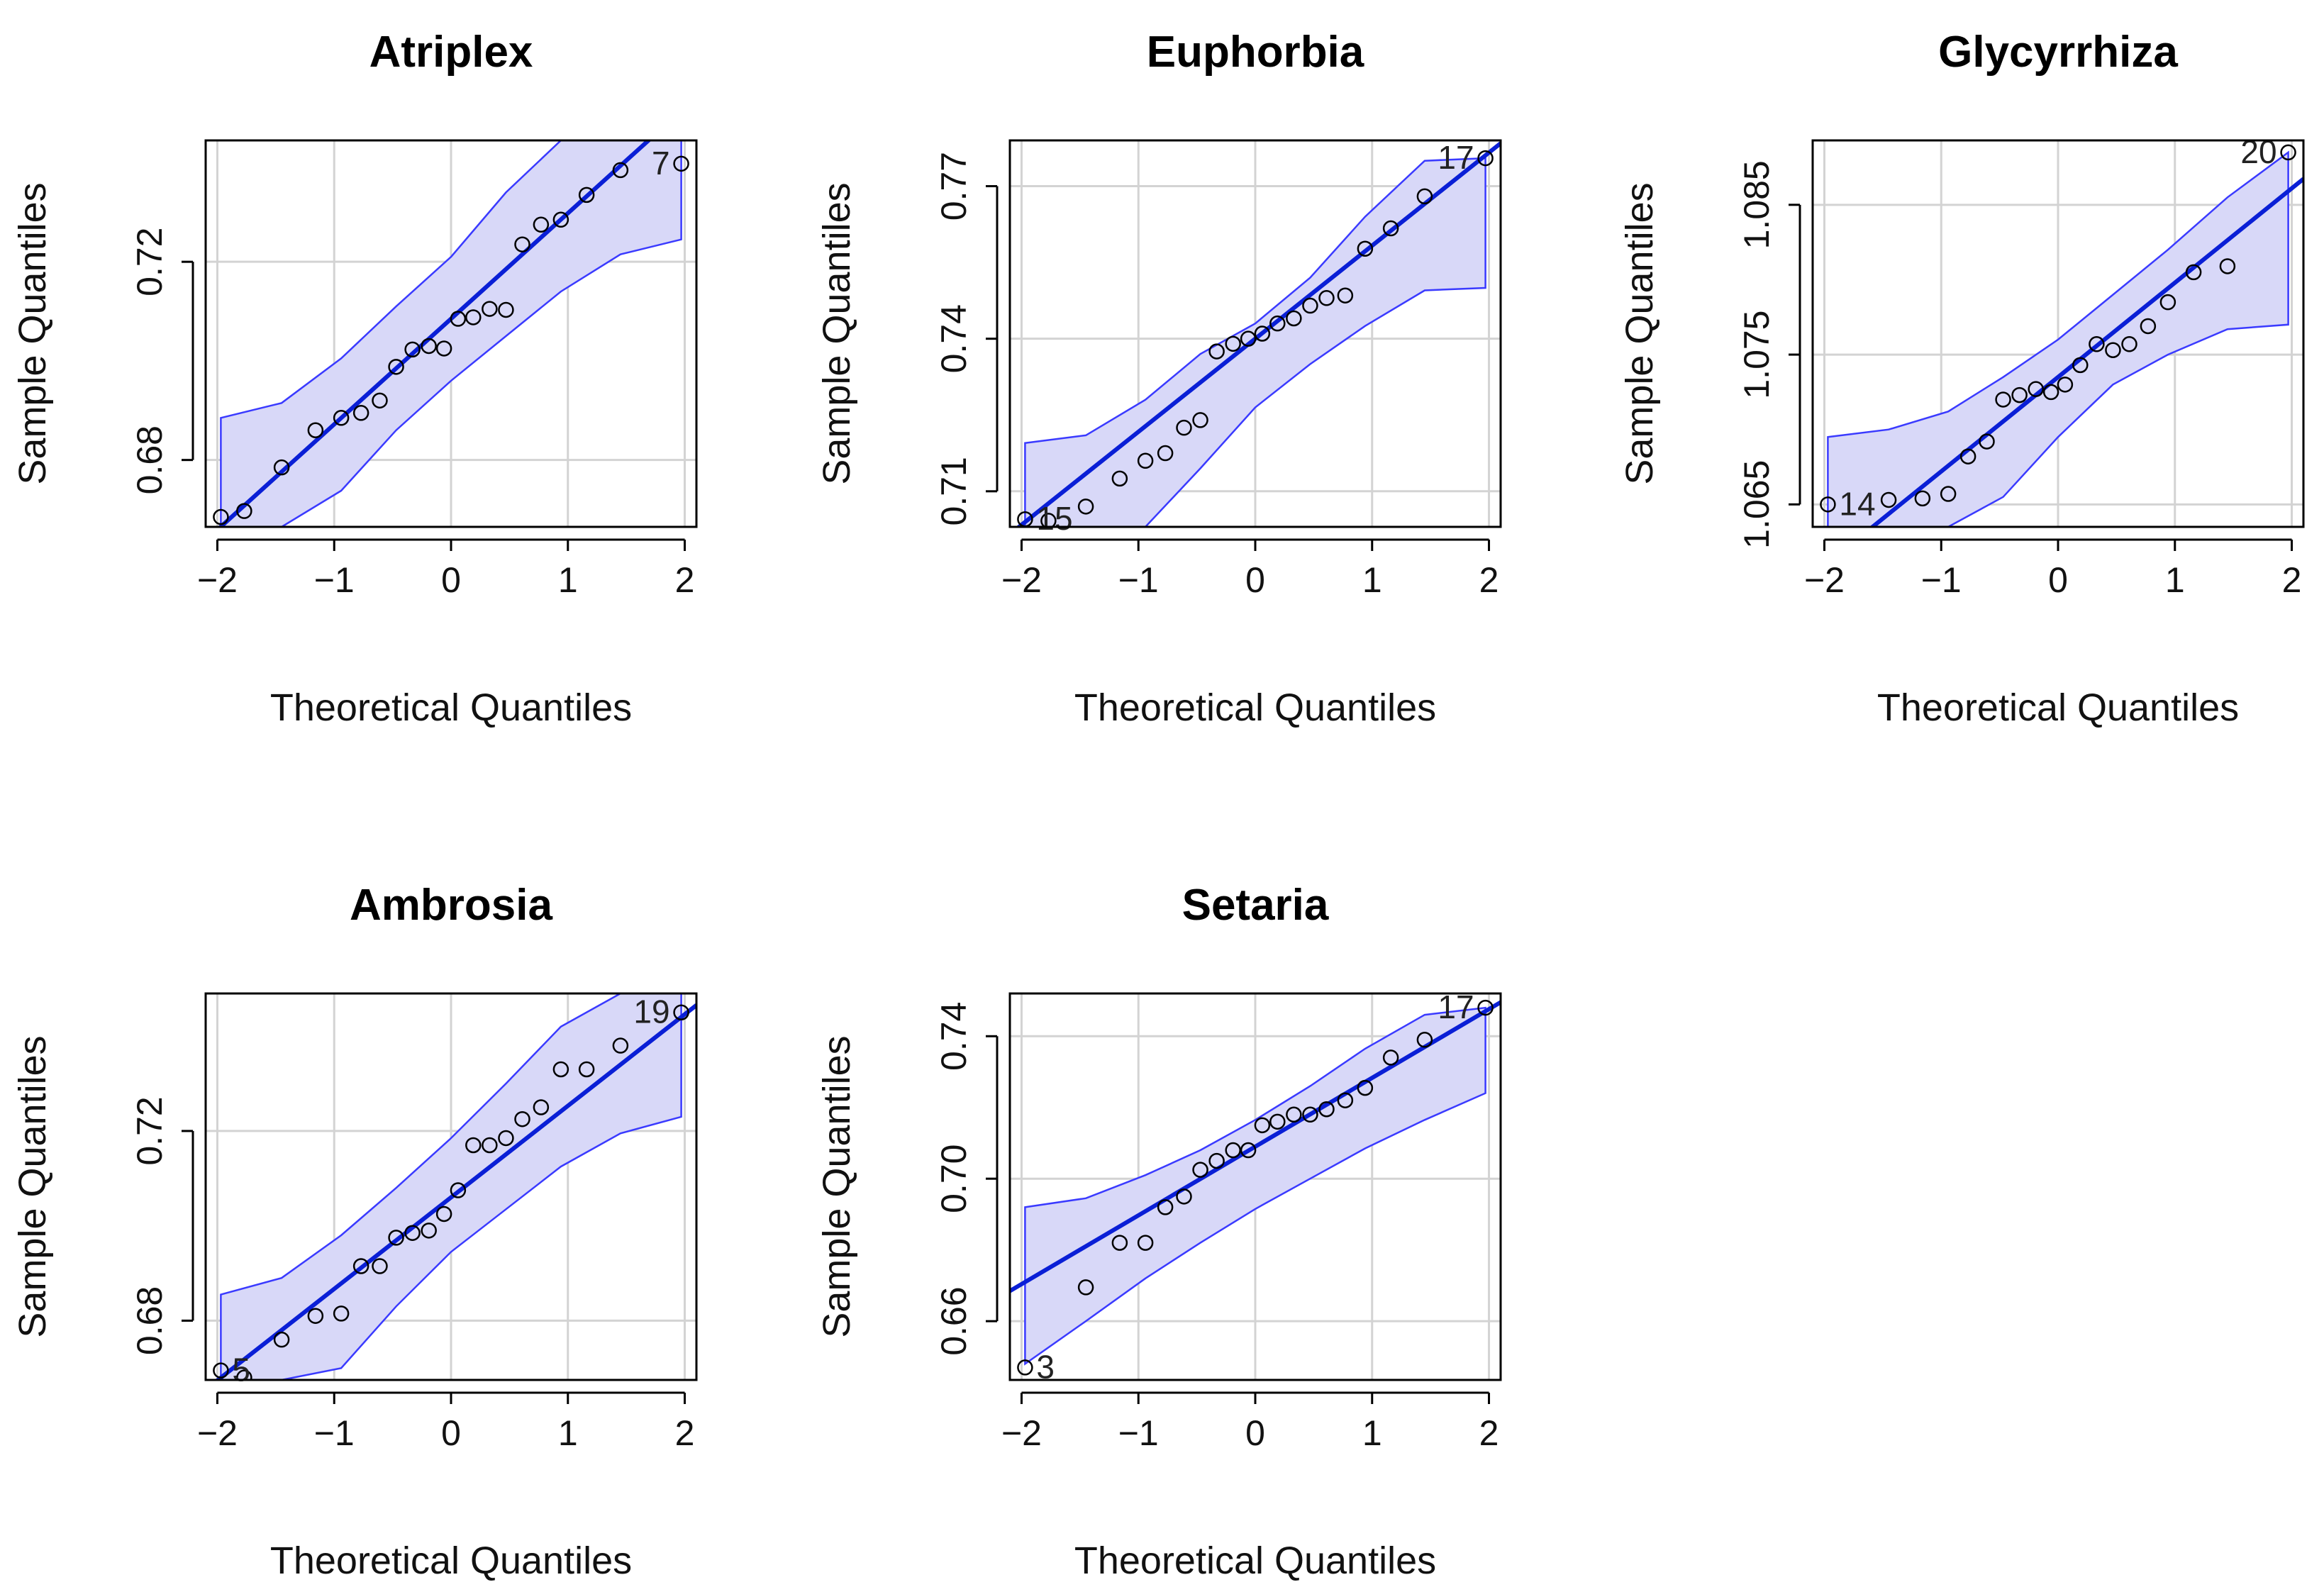 This screenshot has width=2324, height=1587. I want to click on outlier-label: 14, so click(1857, 503).